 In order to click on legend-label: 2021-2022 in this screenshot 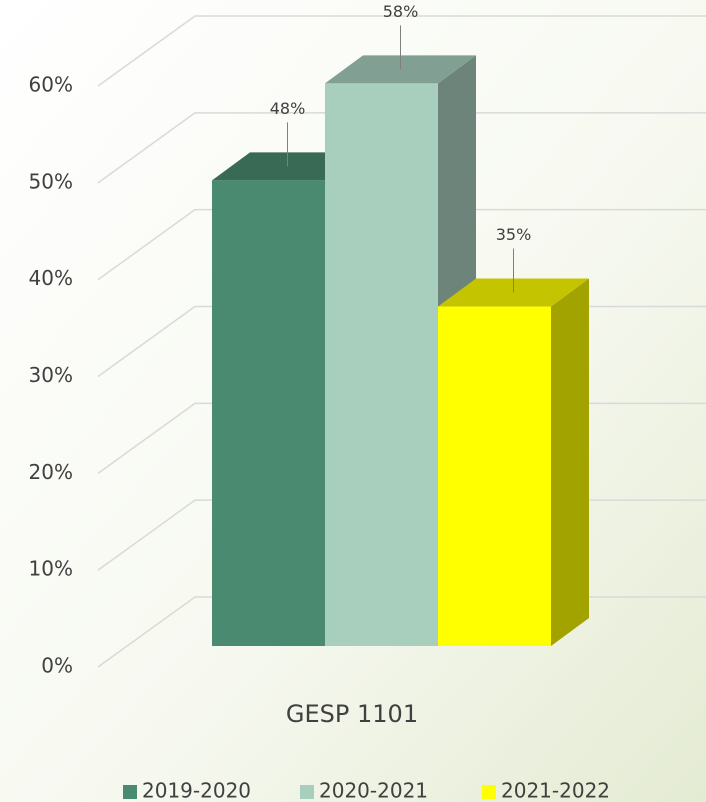, I will do `click(555, 790)`.